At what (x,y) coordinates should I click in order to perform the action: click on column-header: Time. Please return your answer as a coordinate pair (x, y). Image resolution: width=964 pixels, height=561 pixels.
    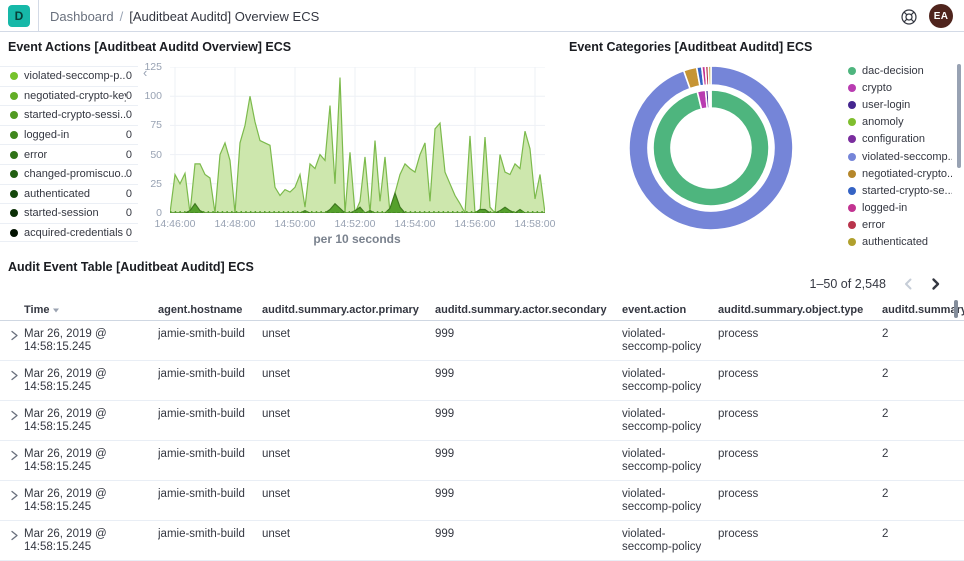
    Looking at the image, I should click on (91, 310).